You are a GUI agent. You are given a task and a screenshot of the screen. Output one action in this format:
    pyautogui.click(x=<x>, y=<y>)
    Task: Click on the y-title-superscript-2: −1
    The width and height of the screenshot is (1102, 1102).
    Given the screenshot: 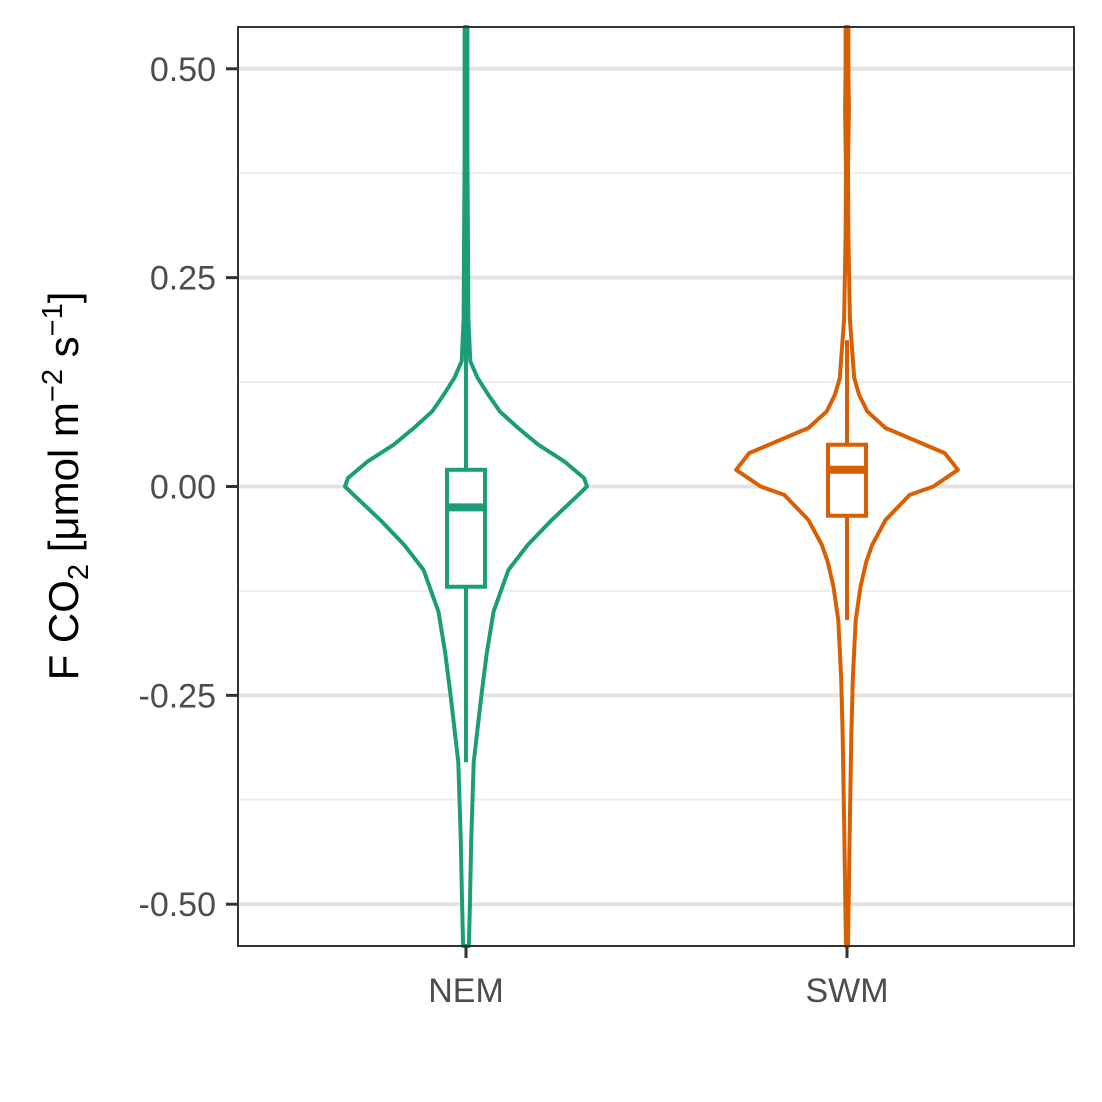 What is the action you would take?
    pyautogui.click(x=53, y=319)
    